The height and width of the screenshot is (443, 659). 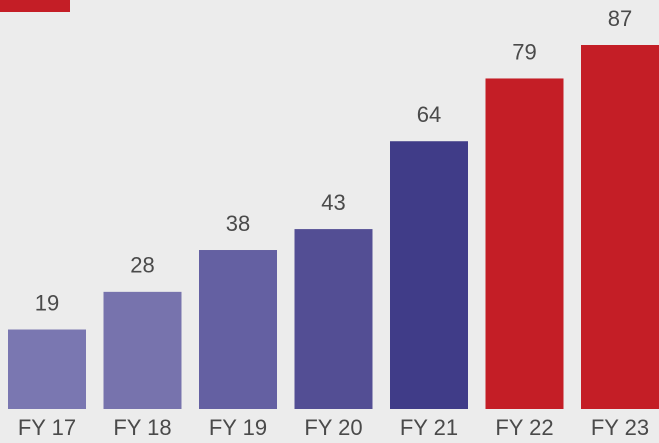 I want to click on brand-accent, so click(x=35, y=6).